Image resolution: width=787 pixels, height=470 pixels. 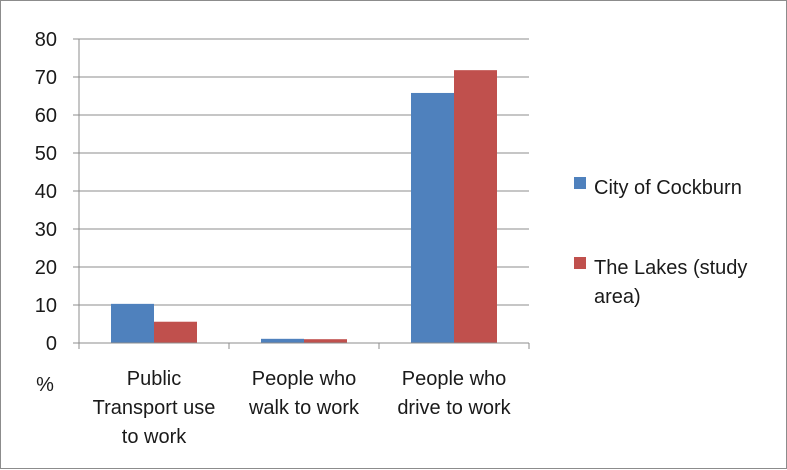 I want to click on legend-label: The Lakes (study, so click(x=670, y=268).